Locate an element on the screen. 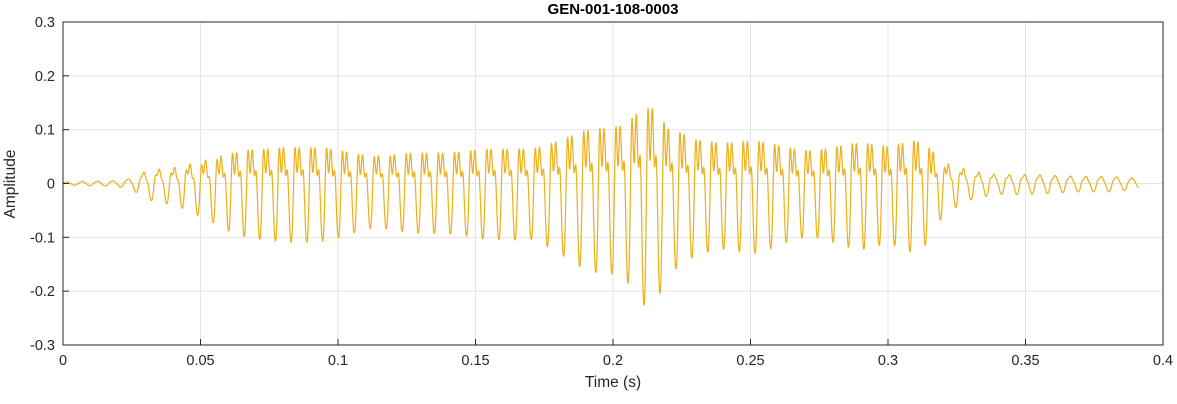  x-tick-label: 0.2 is located at coordinates (613, 361).